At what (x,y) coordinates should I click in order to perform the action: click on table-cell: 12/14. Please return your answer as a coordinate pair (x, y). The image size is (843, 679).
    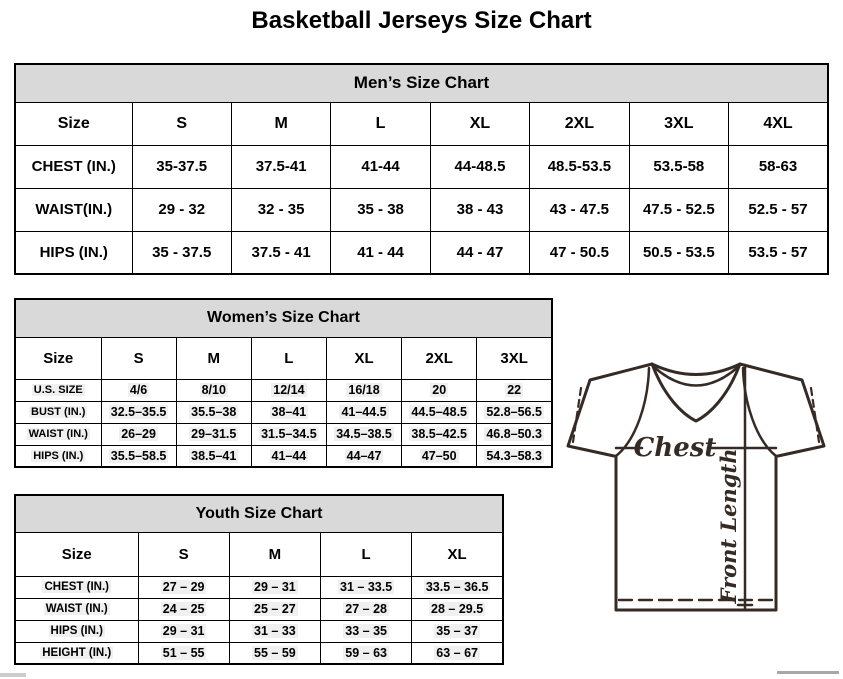
    Looking at the image, I should click on (288, 390).